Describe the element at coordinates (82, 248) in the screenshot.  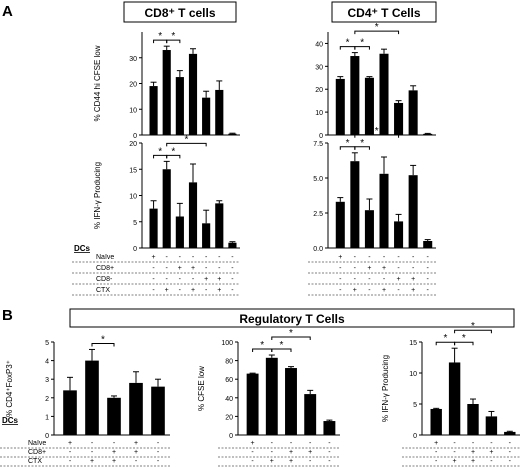
I see `dcs-label-a: DCs` at that location.